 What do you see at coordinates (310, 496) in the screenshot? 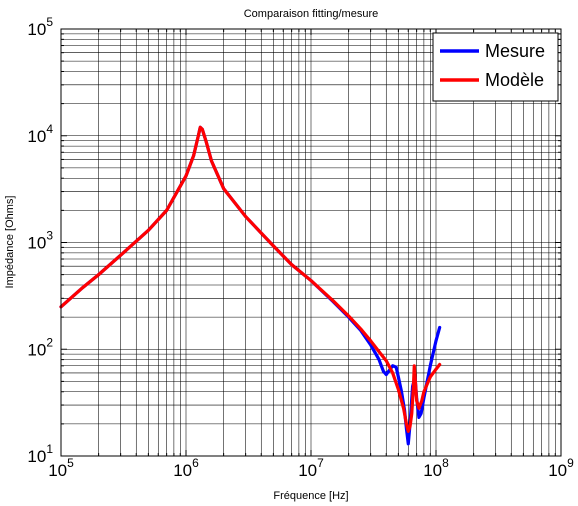
I see `x-axis-title: Fréquence [Hz]` at bounding box center [310, 496].